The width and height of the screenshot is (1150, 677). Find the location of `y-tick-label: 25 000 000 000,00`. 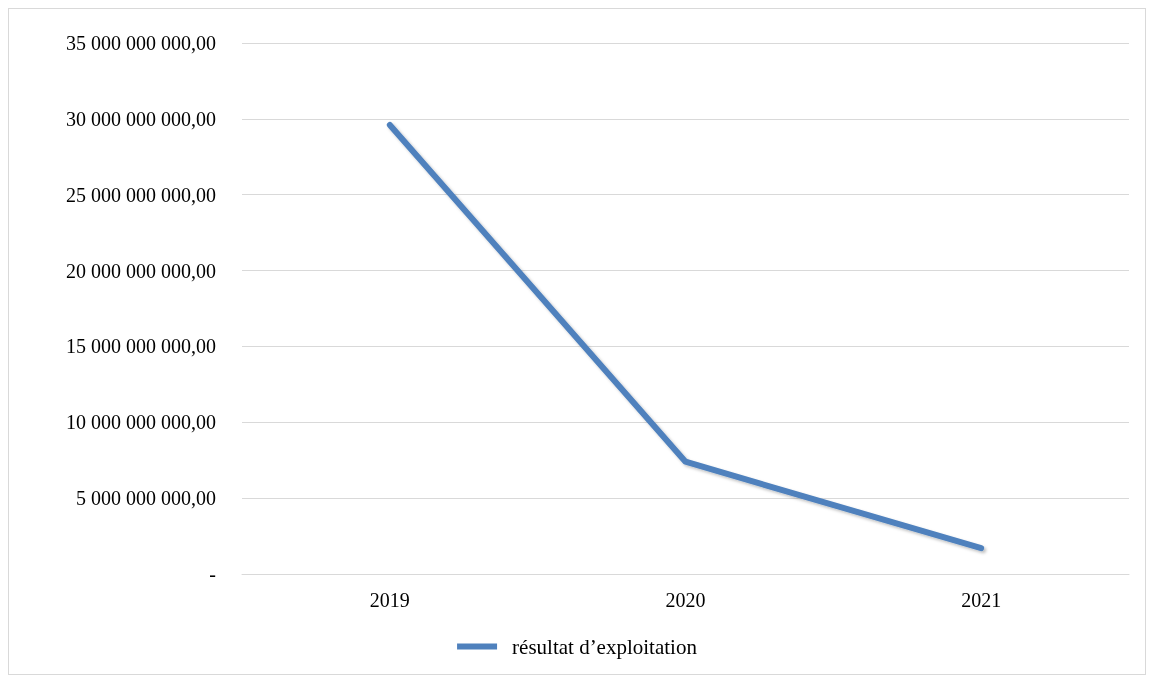

y-tick-label: 25 000 000 000,00 is located at coordinates (141, 194).